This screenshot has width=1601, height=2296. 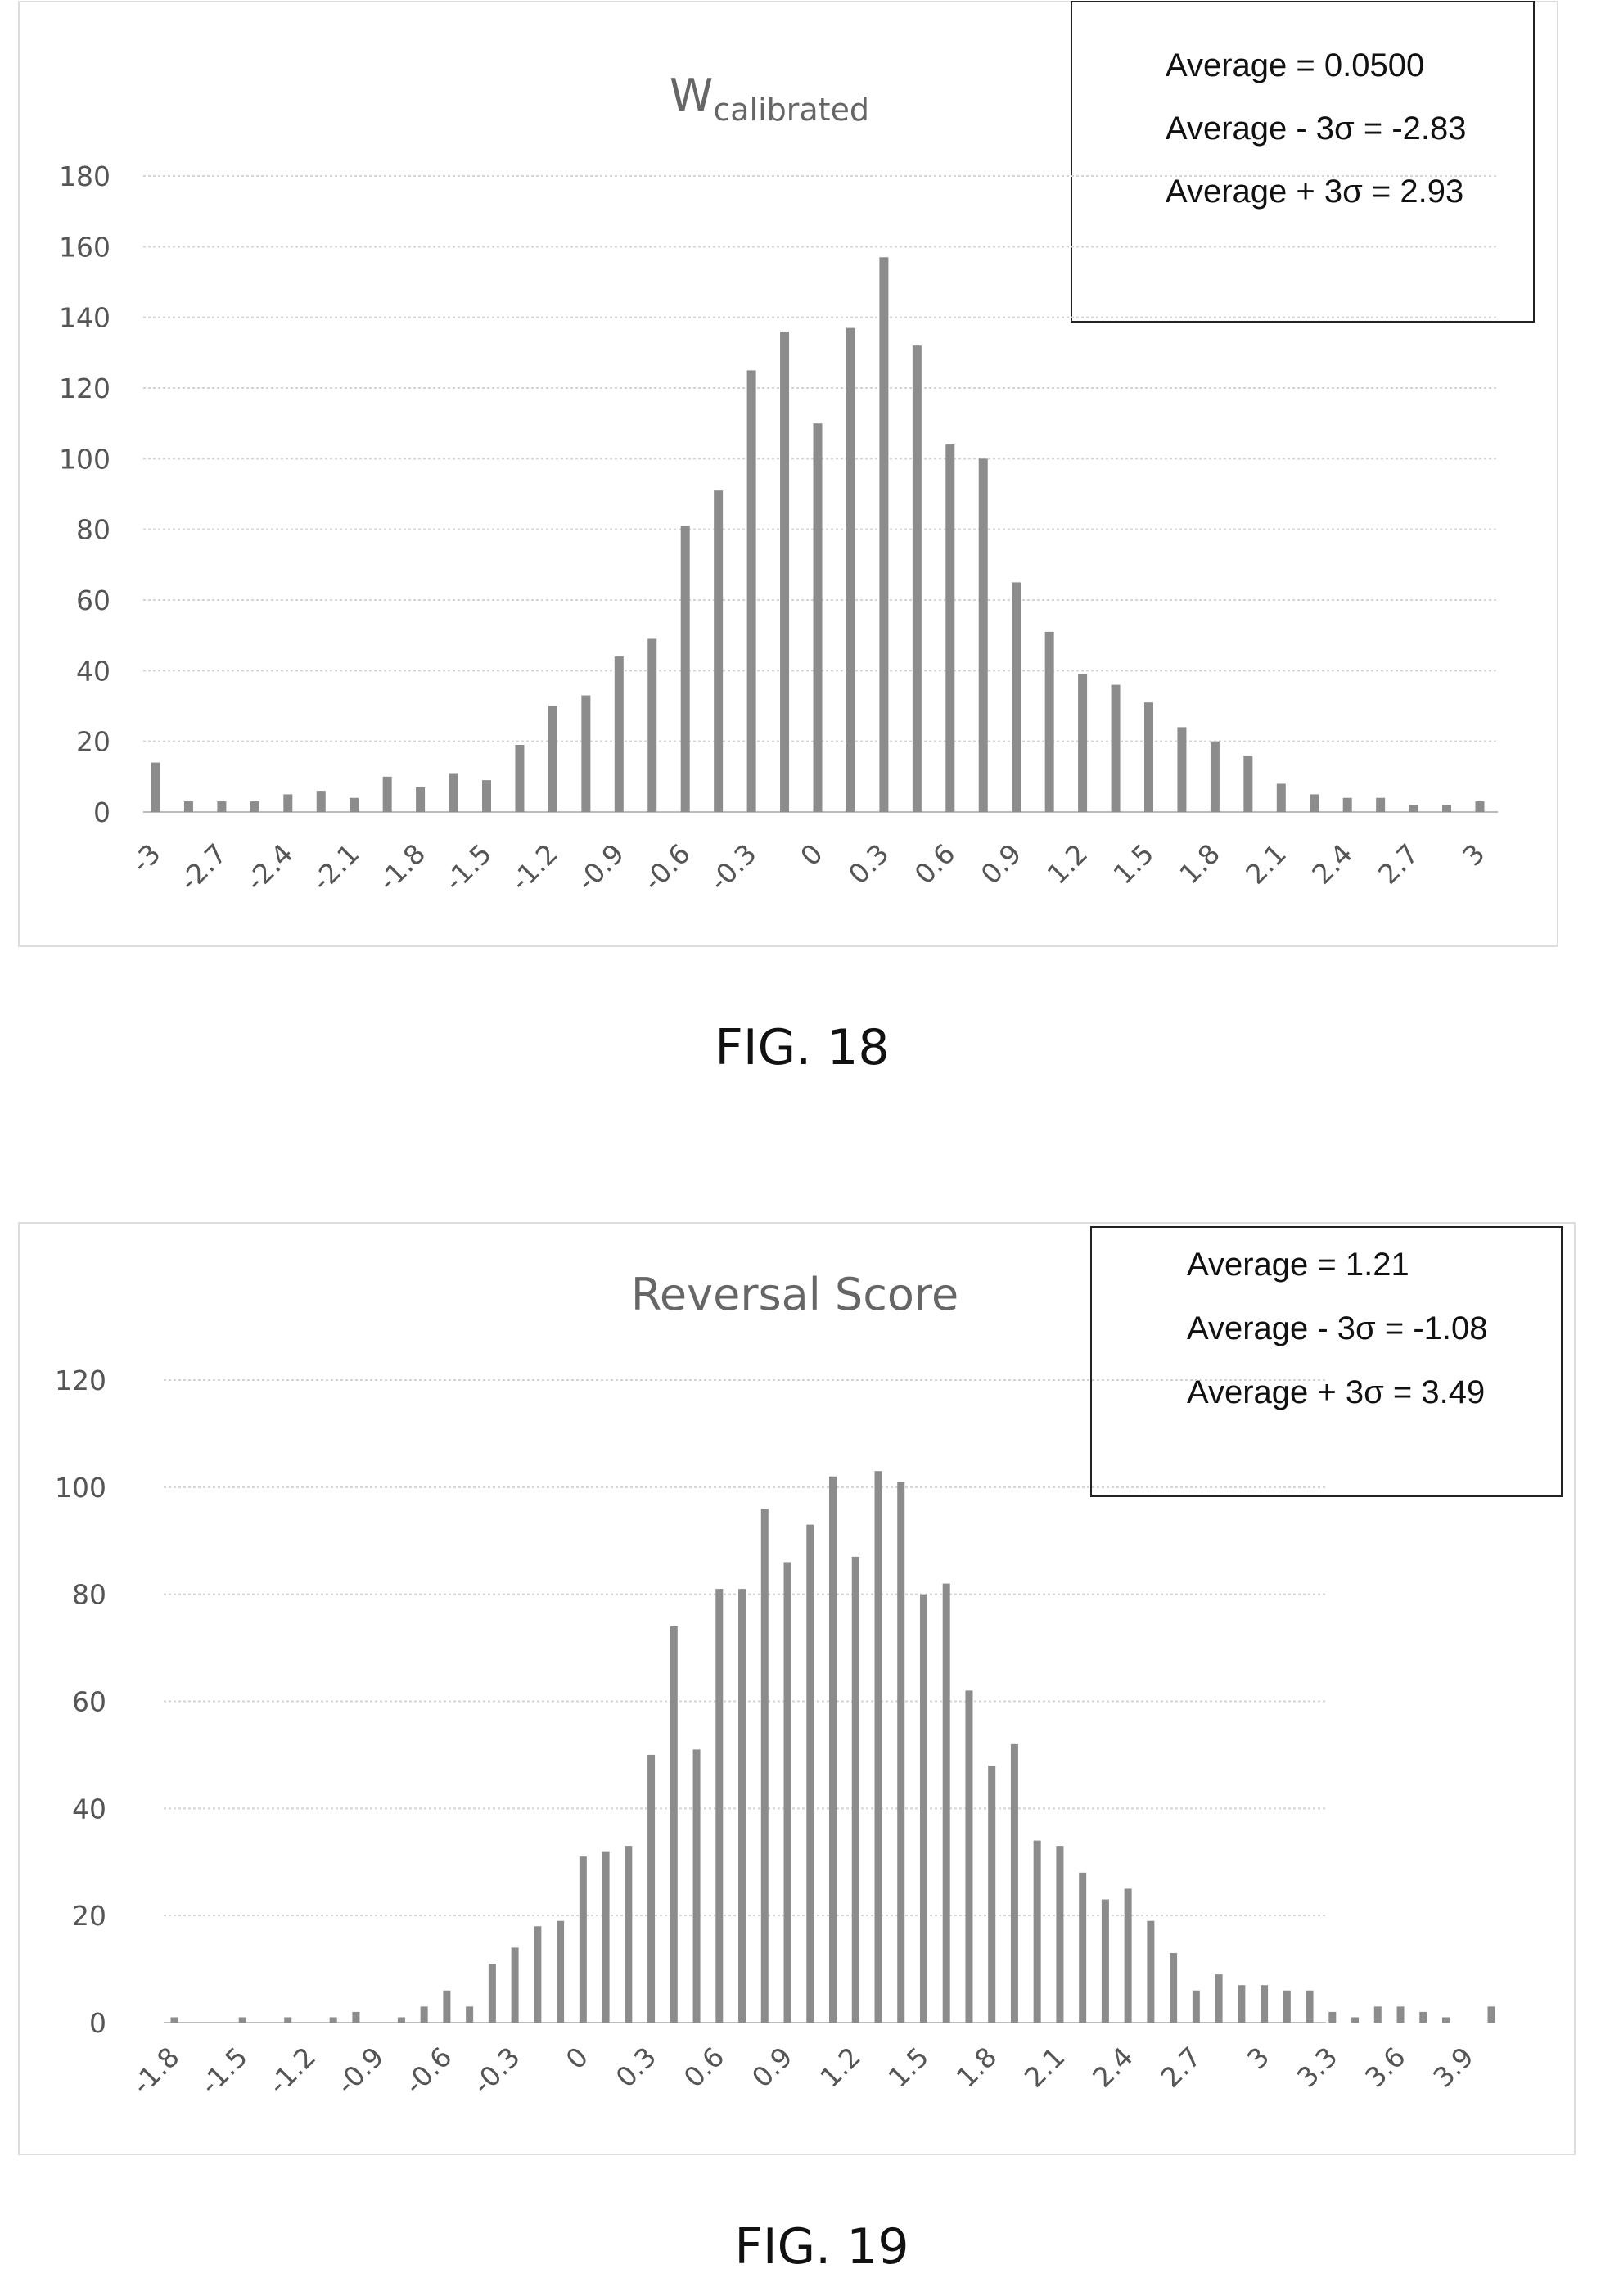 What do you see at coordinates (794, 1294) in the screenshot?
I see `chart-title: Reversal Score` at bounding box center [794, 1294].